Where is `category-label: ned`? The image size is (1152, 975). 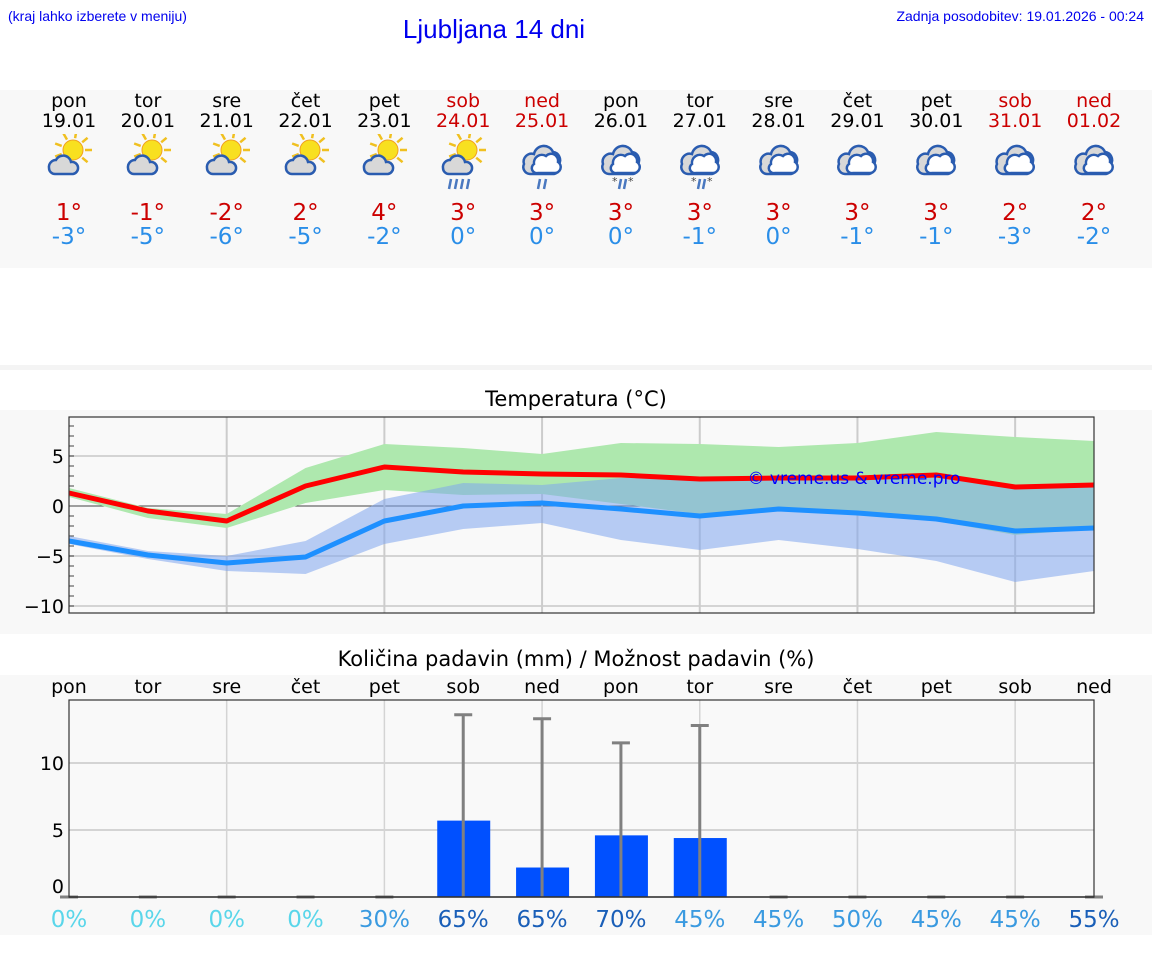
category-label: ned is located at coordinates (1094, 687).